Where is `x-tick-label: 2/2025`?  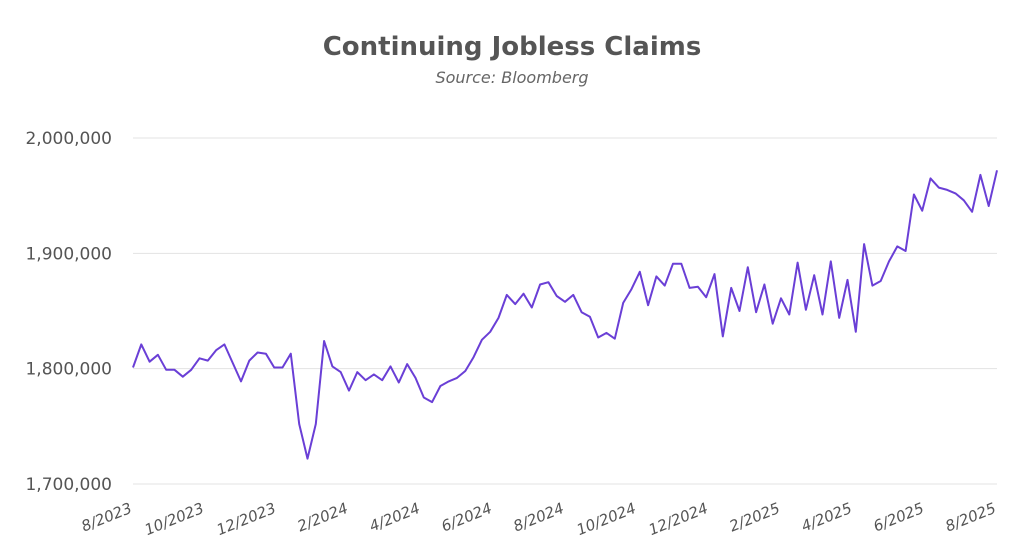
x-tick-label: 2/2025 is located at coordinates (755, 517).